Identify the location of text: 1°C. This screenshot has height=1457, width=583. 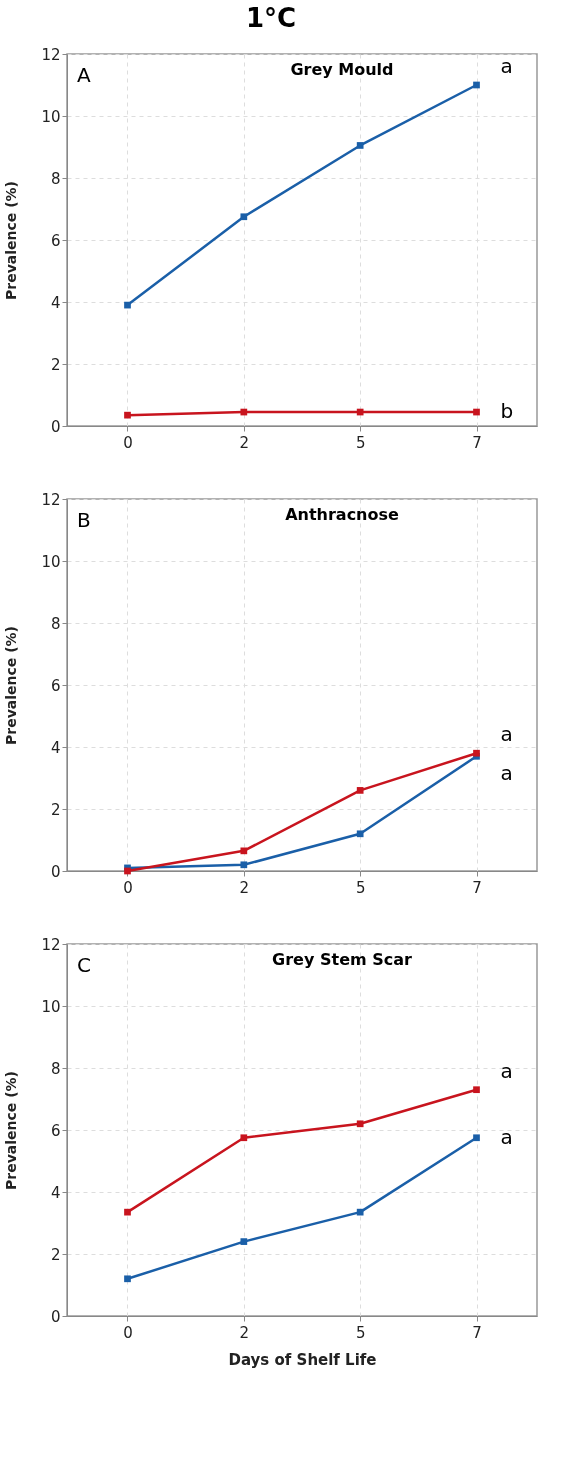
(271, 18).